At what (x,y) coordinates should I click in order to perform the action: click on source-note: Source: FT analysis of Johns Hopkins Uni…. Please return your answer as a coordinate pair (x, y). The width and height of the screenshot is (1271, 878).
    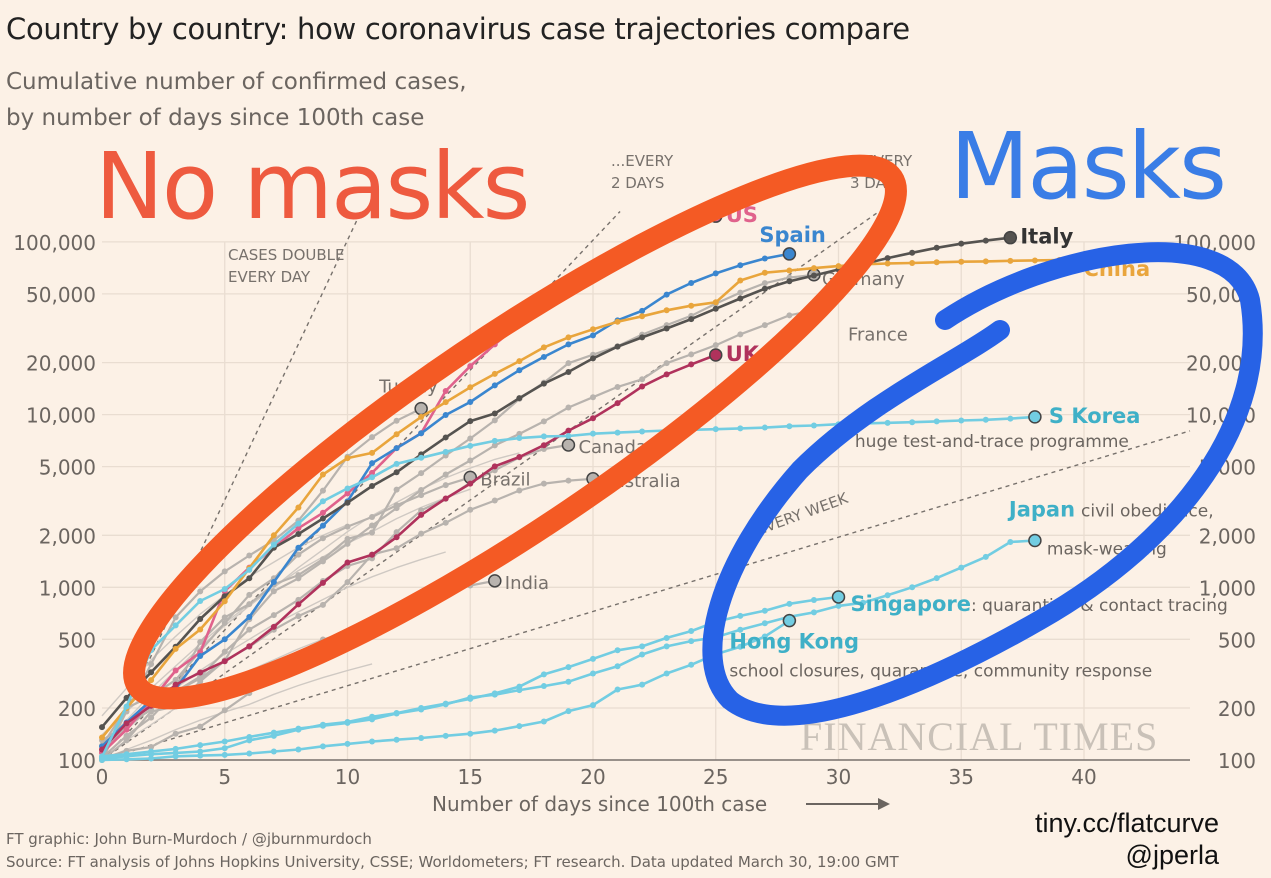
    Looking at the image, I should click on (452, 862).